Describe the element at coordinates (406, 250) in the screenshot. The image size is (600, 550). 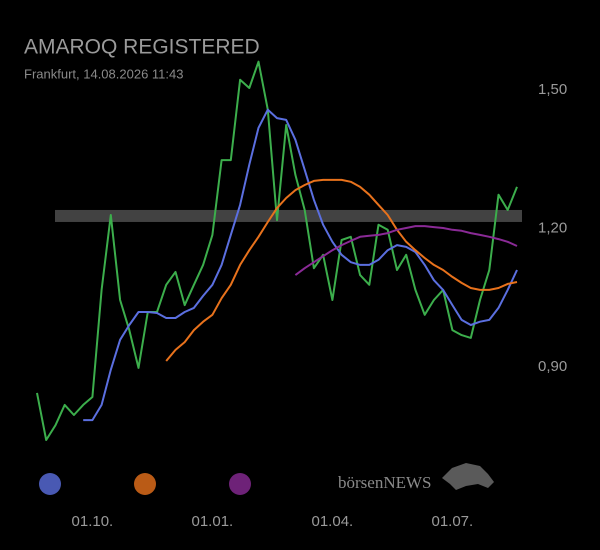
I see `series-line` at that location.